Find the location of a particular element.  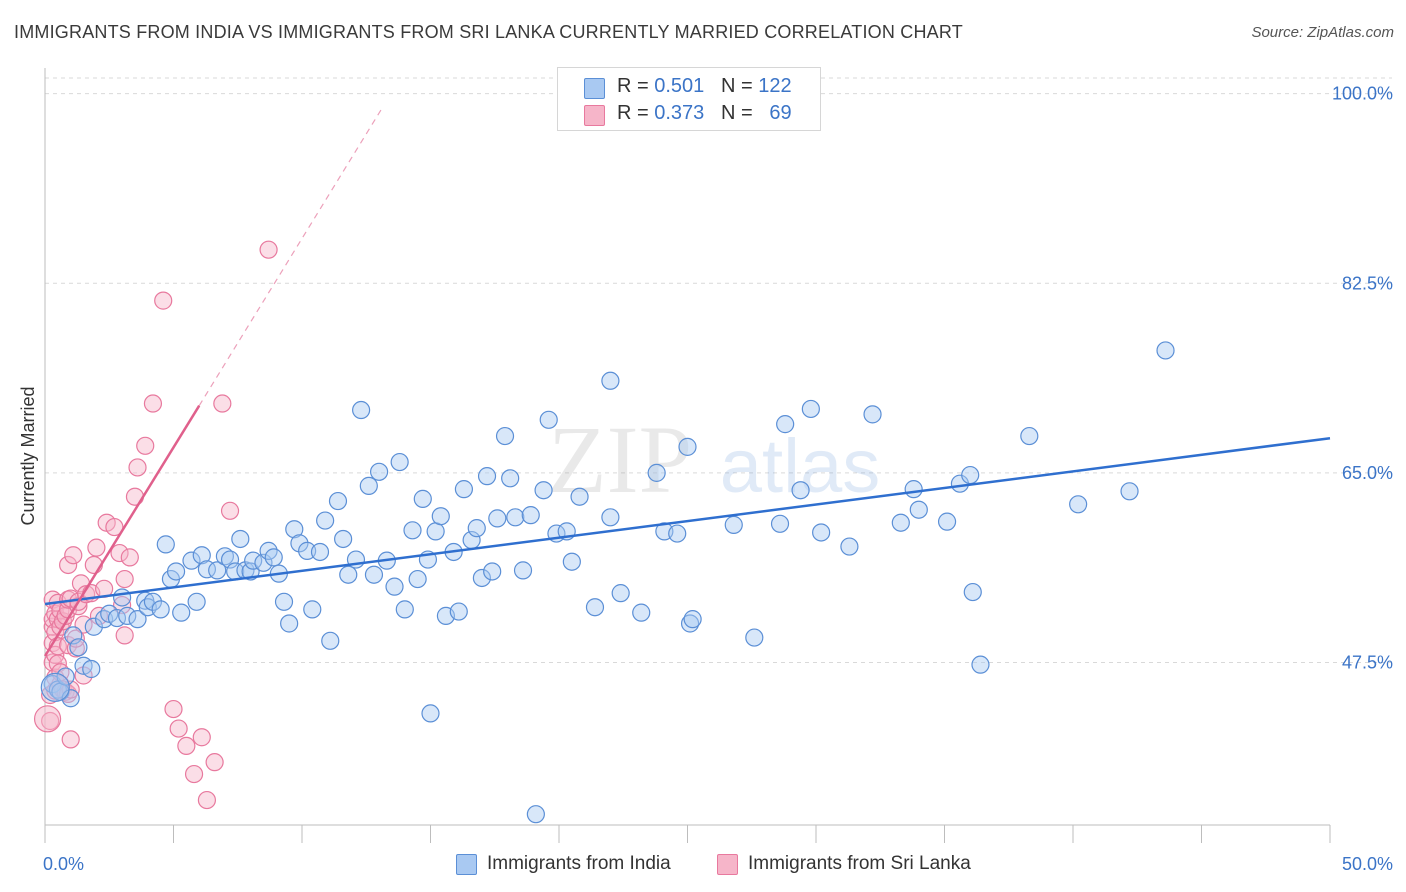

correlation-legend: R = 0.501 N = 122 R = 0.373 N = 69 is located at coordinates (689, 99).